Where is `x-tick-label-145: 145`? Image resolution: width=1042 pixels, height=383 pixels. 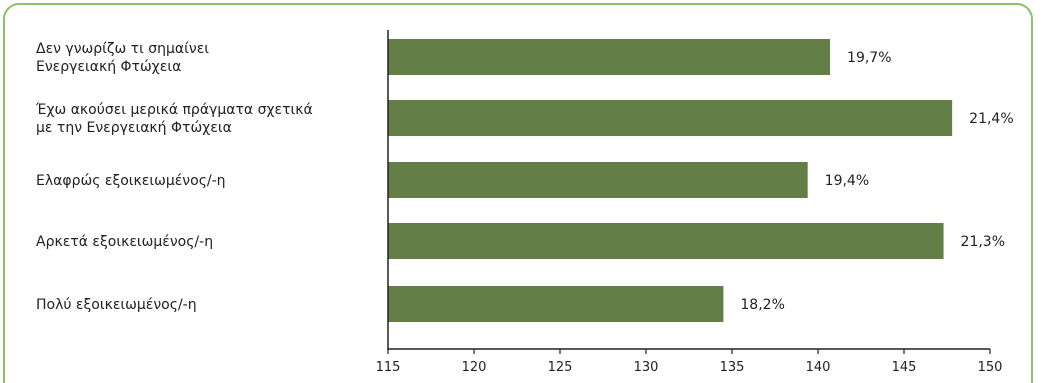 x-tick-label-145: 145 is located at coordinates (904, 367).